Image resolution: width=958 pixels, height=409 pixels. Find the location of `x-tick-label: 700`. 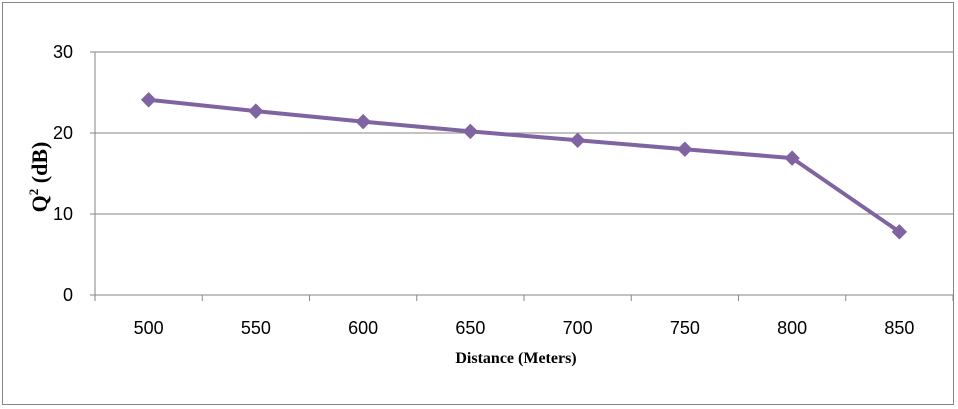

x-tick-label: 700 is located at coordinates (578, 328).